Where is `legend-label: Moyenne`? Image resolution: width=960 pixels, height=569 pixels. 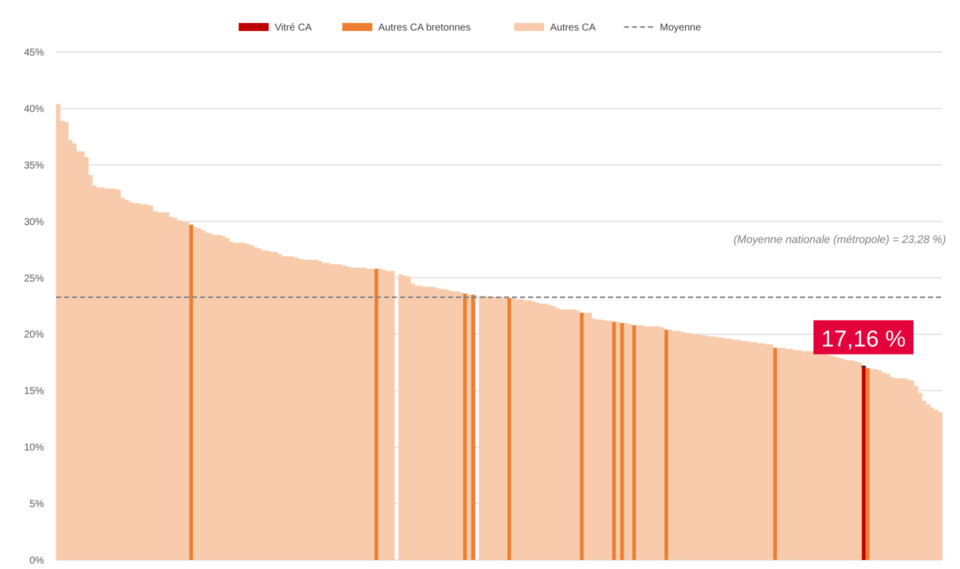
legend-label: Moyenne is located at coordinates (681, 28).